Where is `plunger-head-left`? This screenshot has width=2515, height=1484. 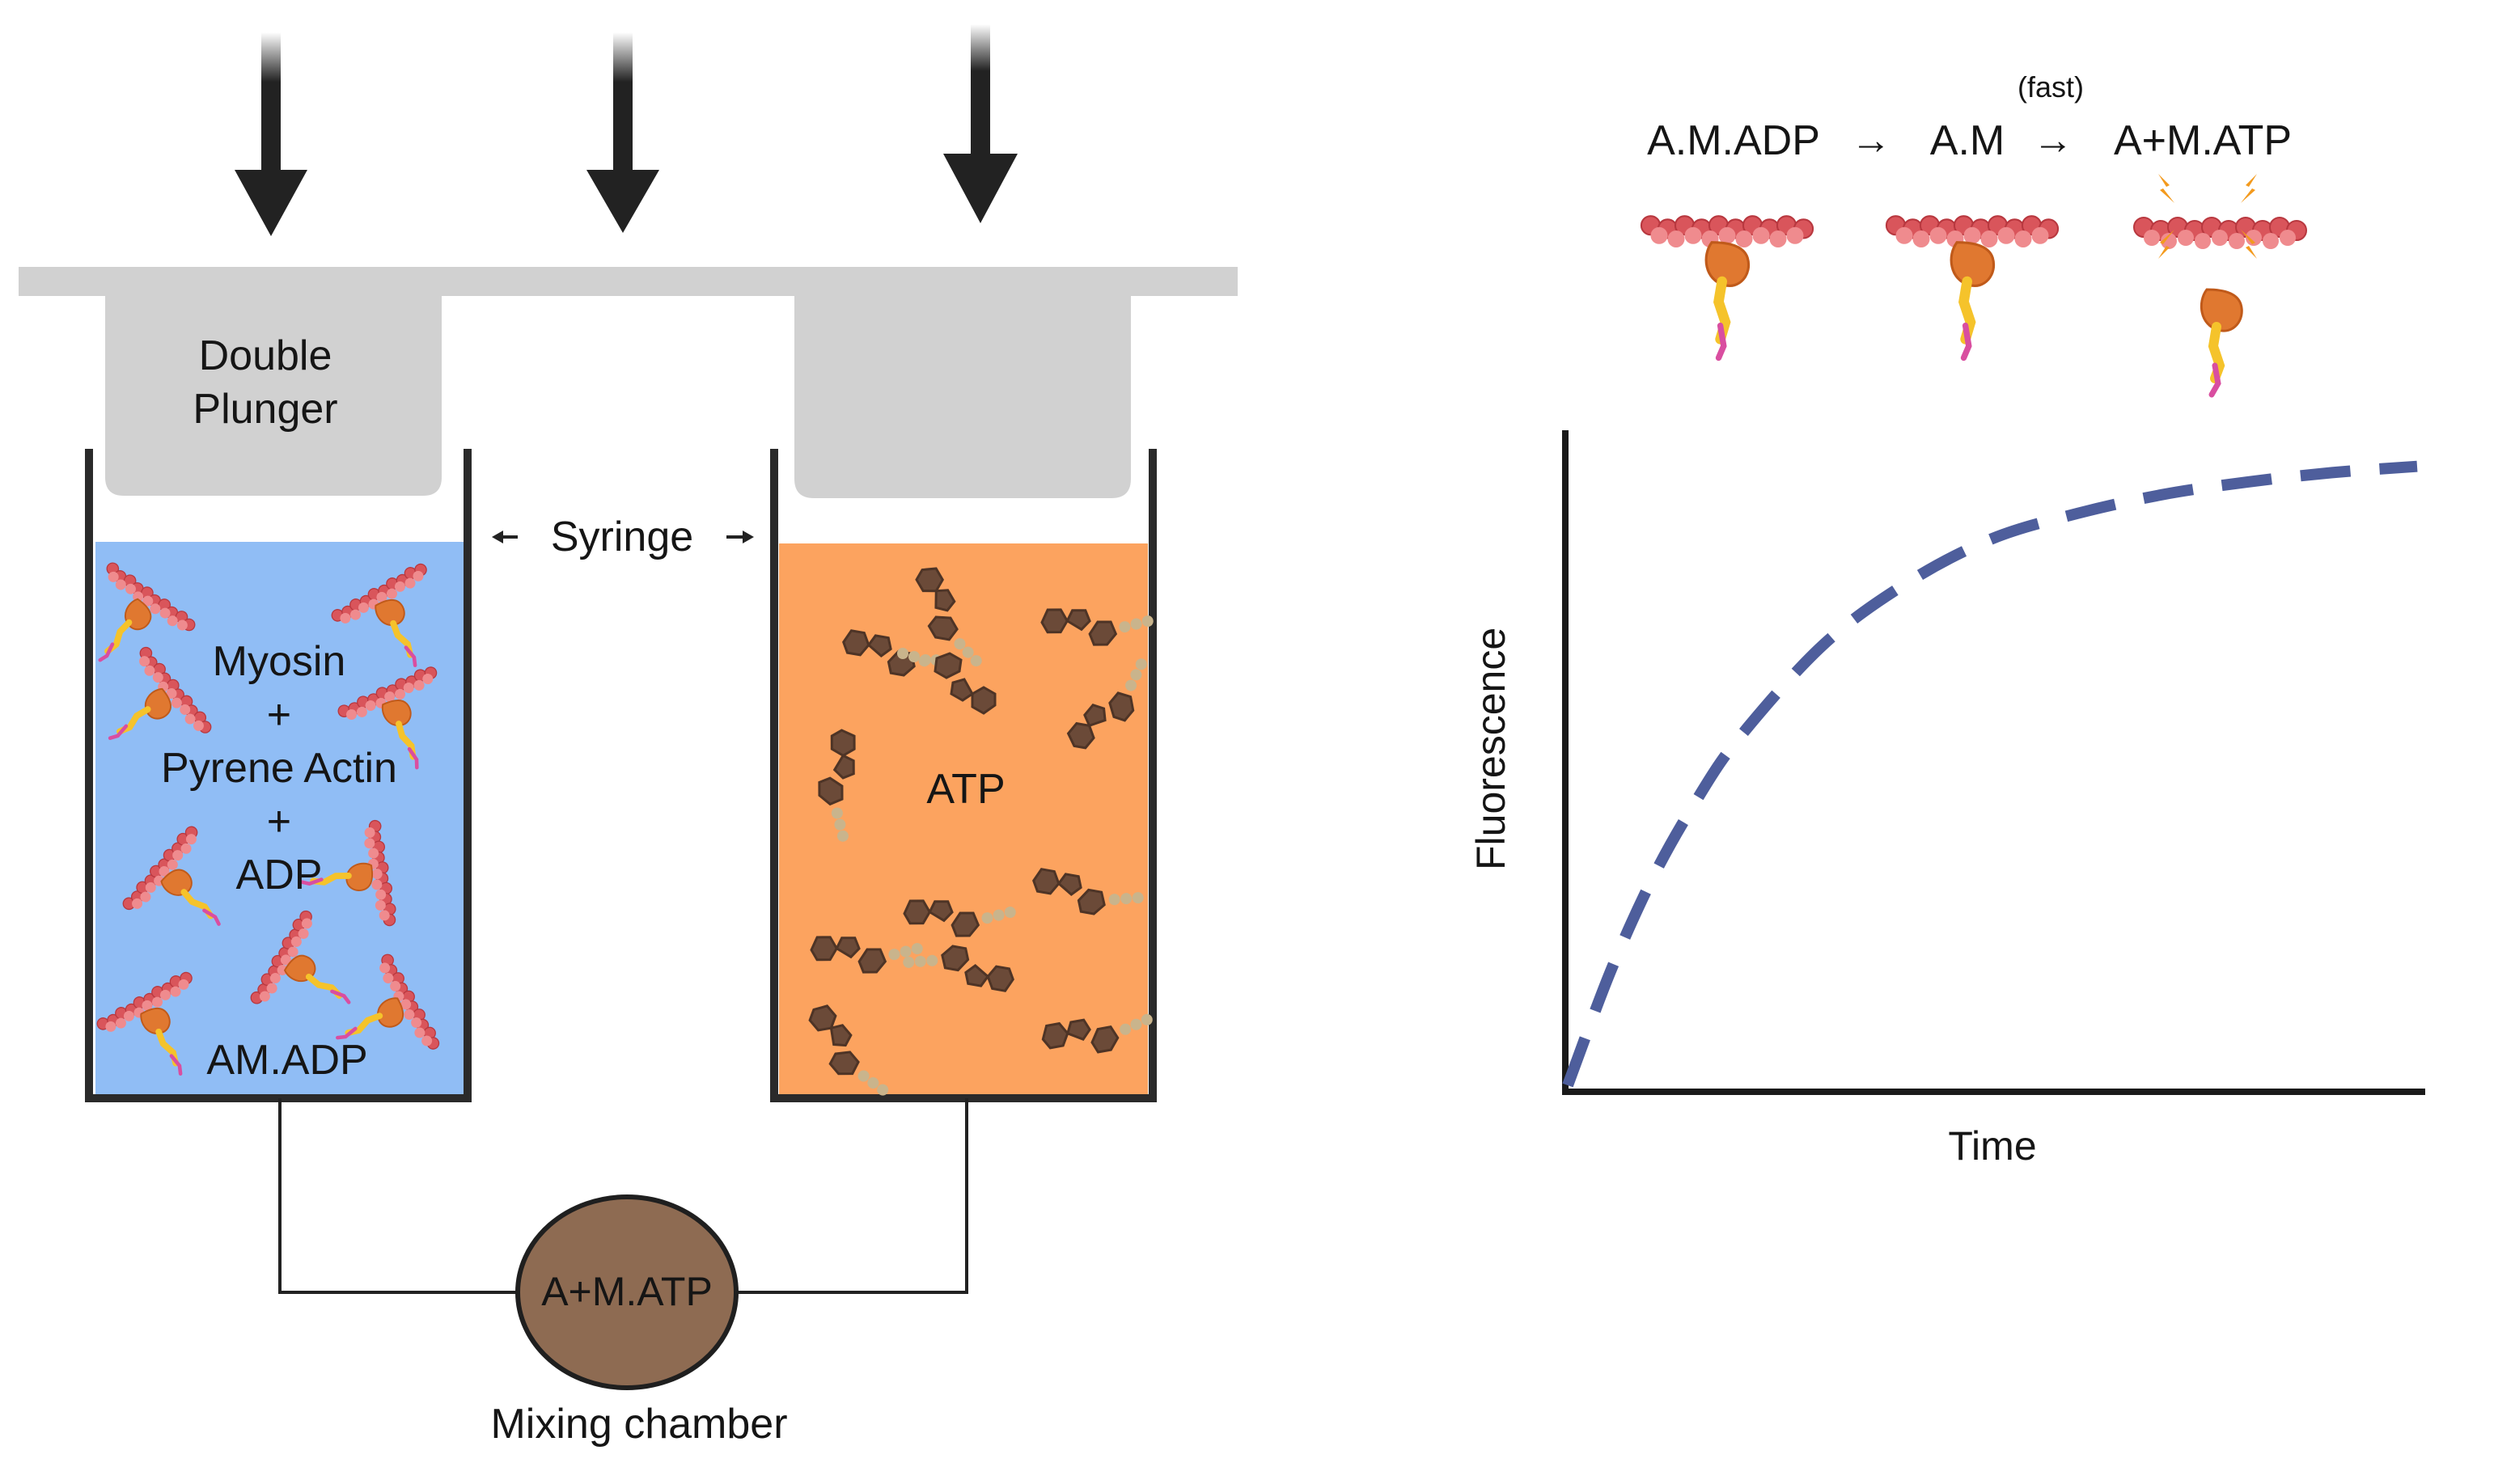
plunger-head-left is located at coordinates (273, 393).